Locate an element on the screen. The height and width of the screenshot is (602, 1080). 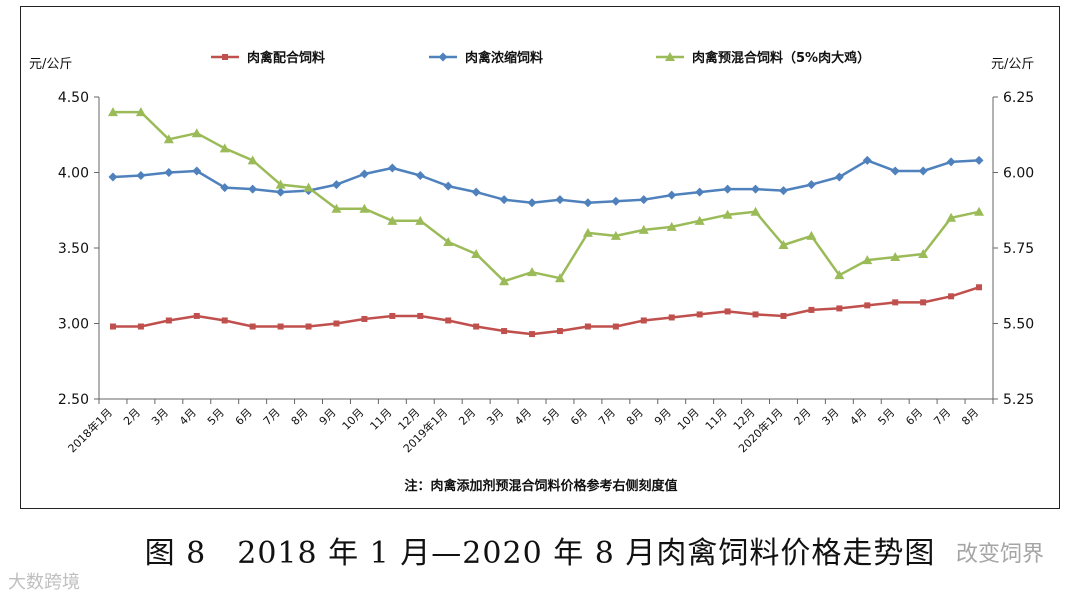
watermark-left: 大数跨境 is located at coordinates (44, 581).